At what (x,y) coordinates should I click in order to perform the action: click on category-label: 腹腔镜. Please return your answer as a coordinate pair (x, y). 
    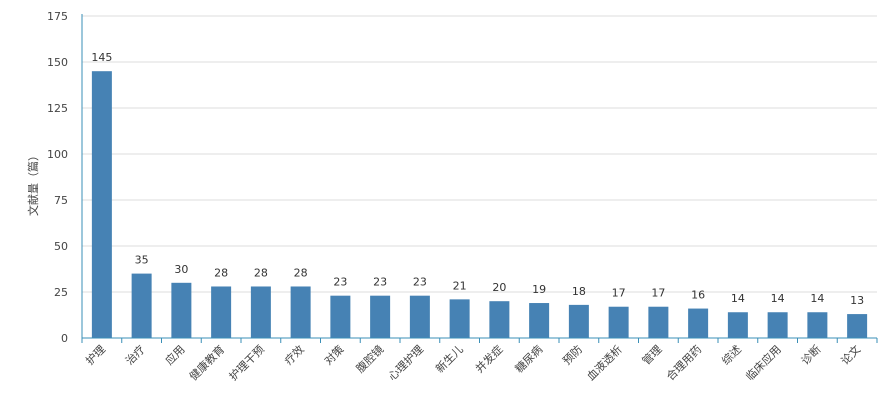
    Looking at the image, I should click on (369, 358).